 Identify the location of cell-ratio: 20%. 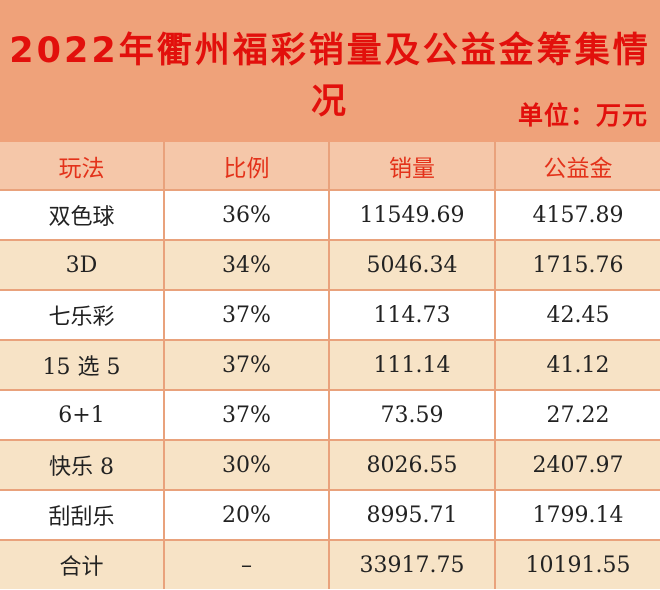
(247, 515).